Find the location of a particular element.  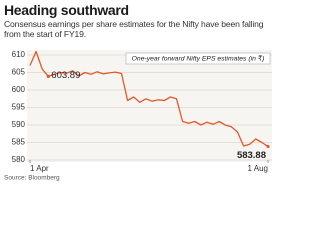

x-tick-label: 1 Apr is located at coordinates (39, 168).